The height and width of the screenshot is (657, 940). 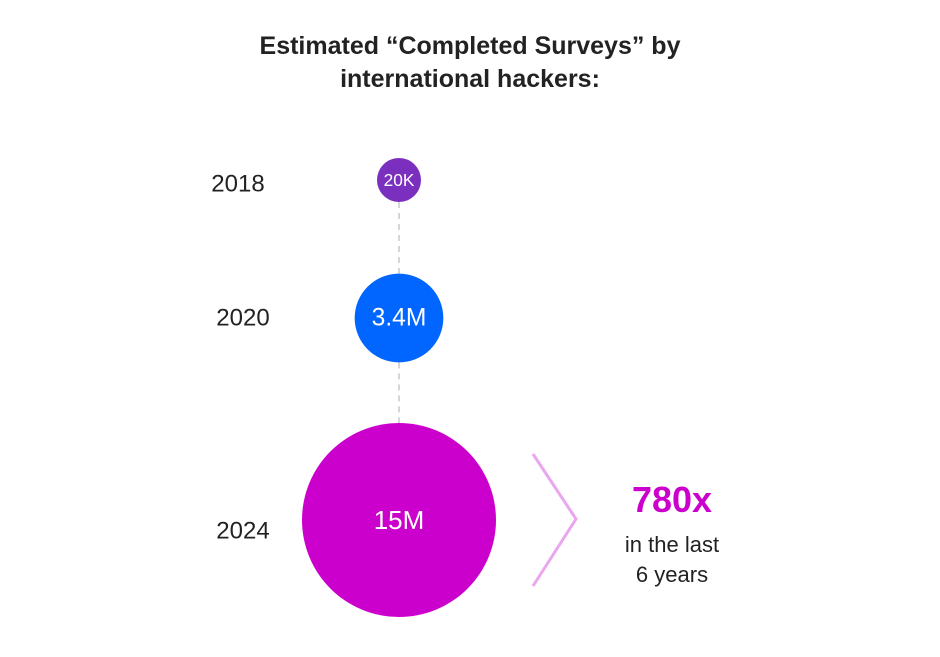 I want to click on bubble-label-2024: 15M, so click(x=399, y=520).